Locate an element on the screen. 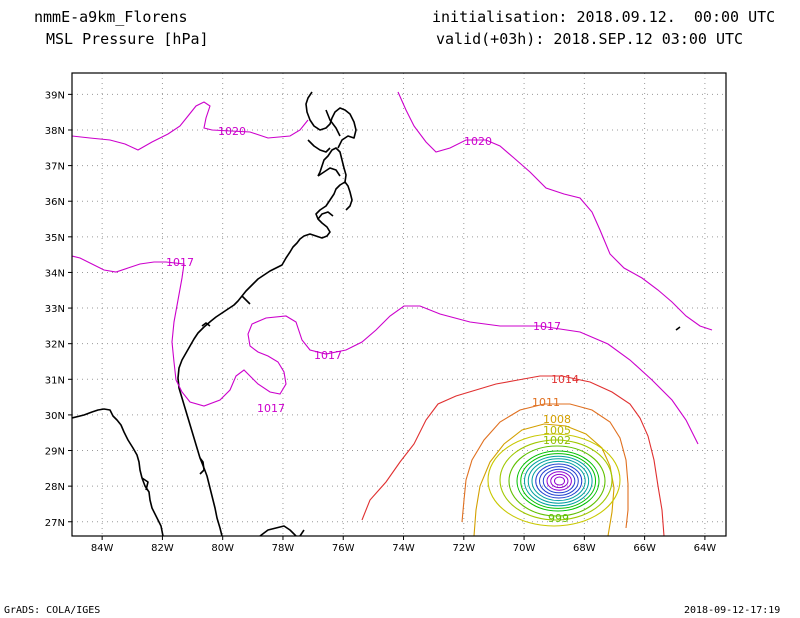 Image resolution: width=800 pixels, height=618 pixels. lat-tick-label: 29N is located at coordinates (55, 452).